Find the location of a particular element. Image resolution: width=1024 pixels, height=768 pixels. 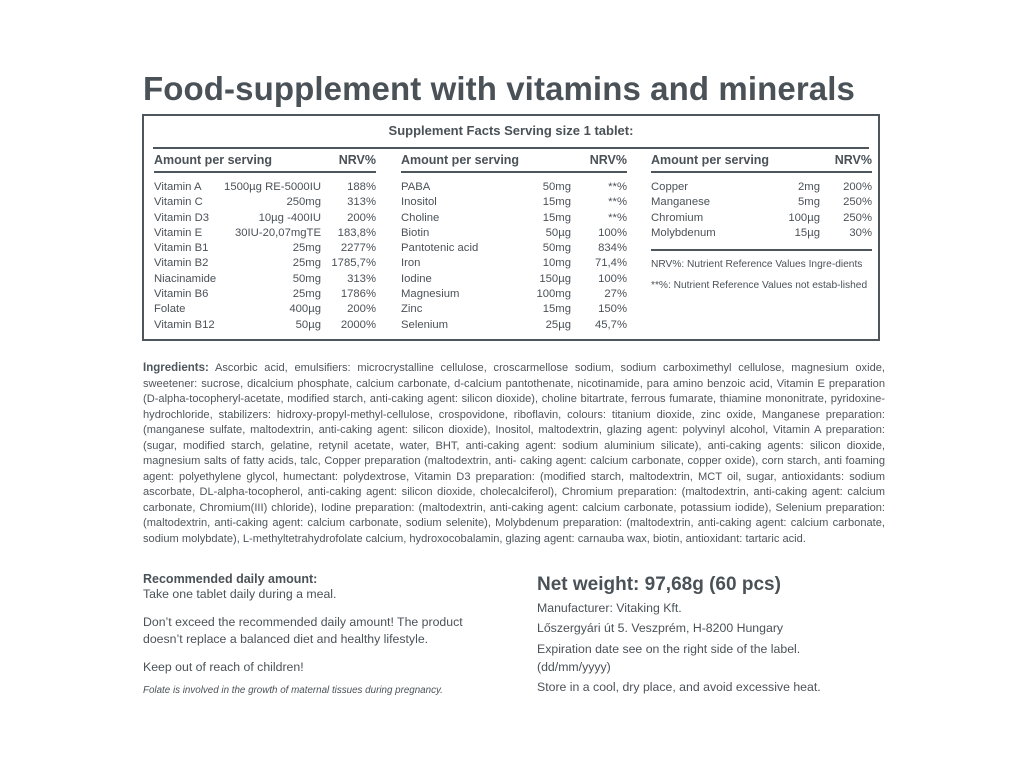

nutrient-row: PABA 50mg **% is located at coordinates (514, 187).